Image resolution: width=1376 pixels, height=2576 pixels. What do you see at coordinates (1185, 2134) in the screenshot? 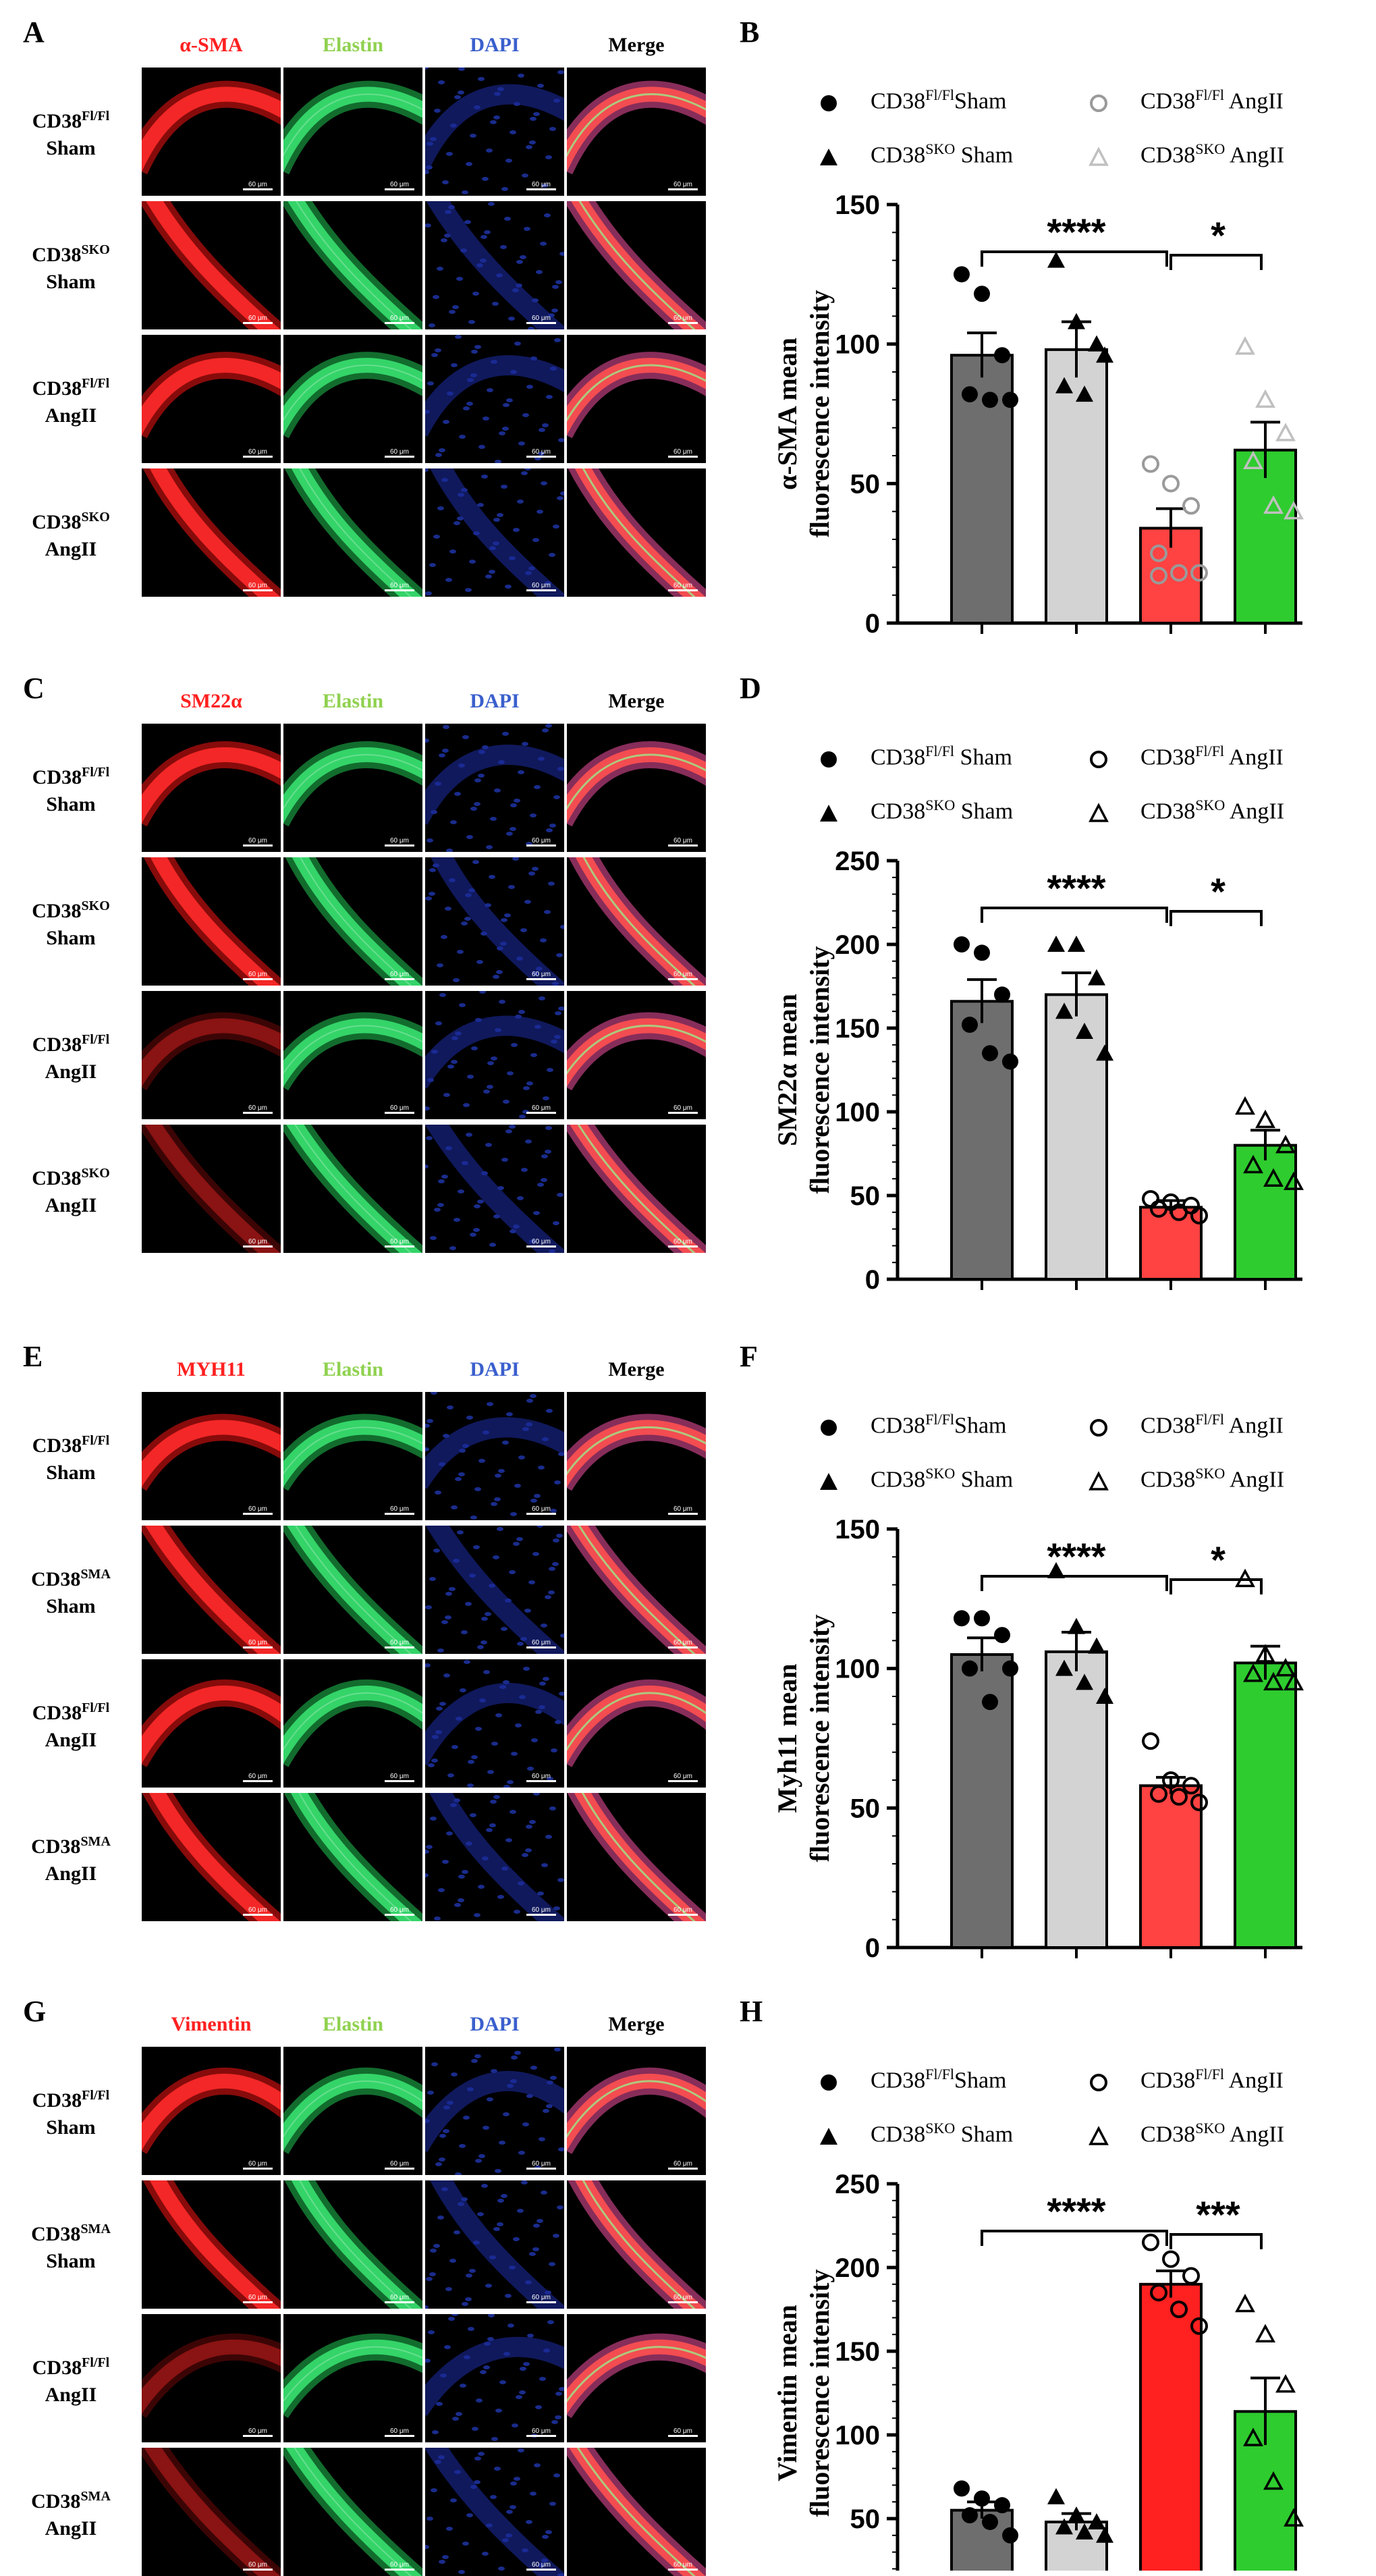
I see `legend-item: CD38SKO AngII` at bounding box center [1185, 2134].